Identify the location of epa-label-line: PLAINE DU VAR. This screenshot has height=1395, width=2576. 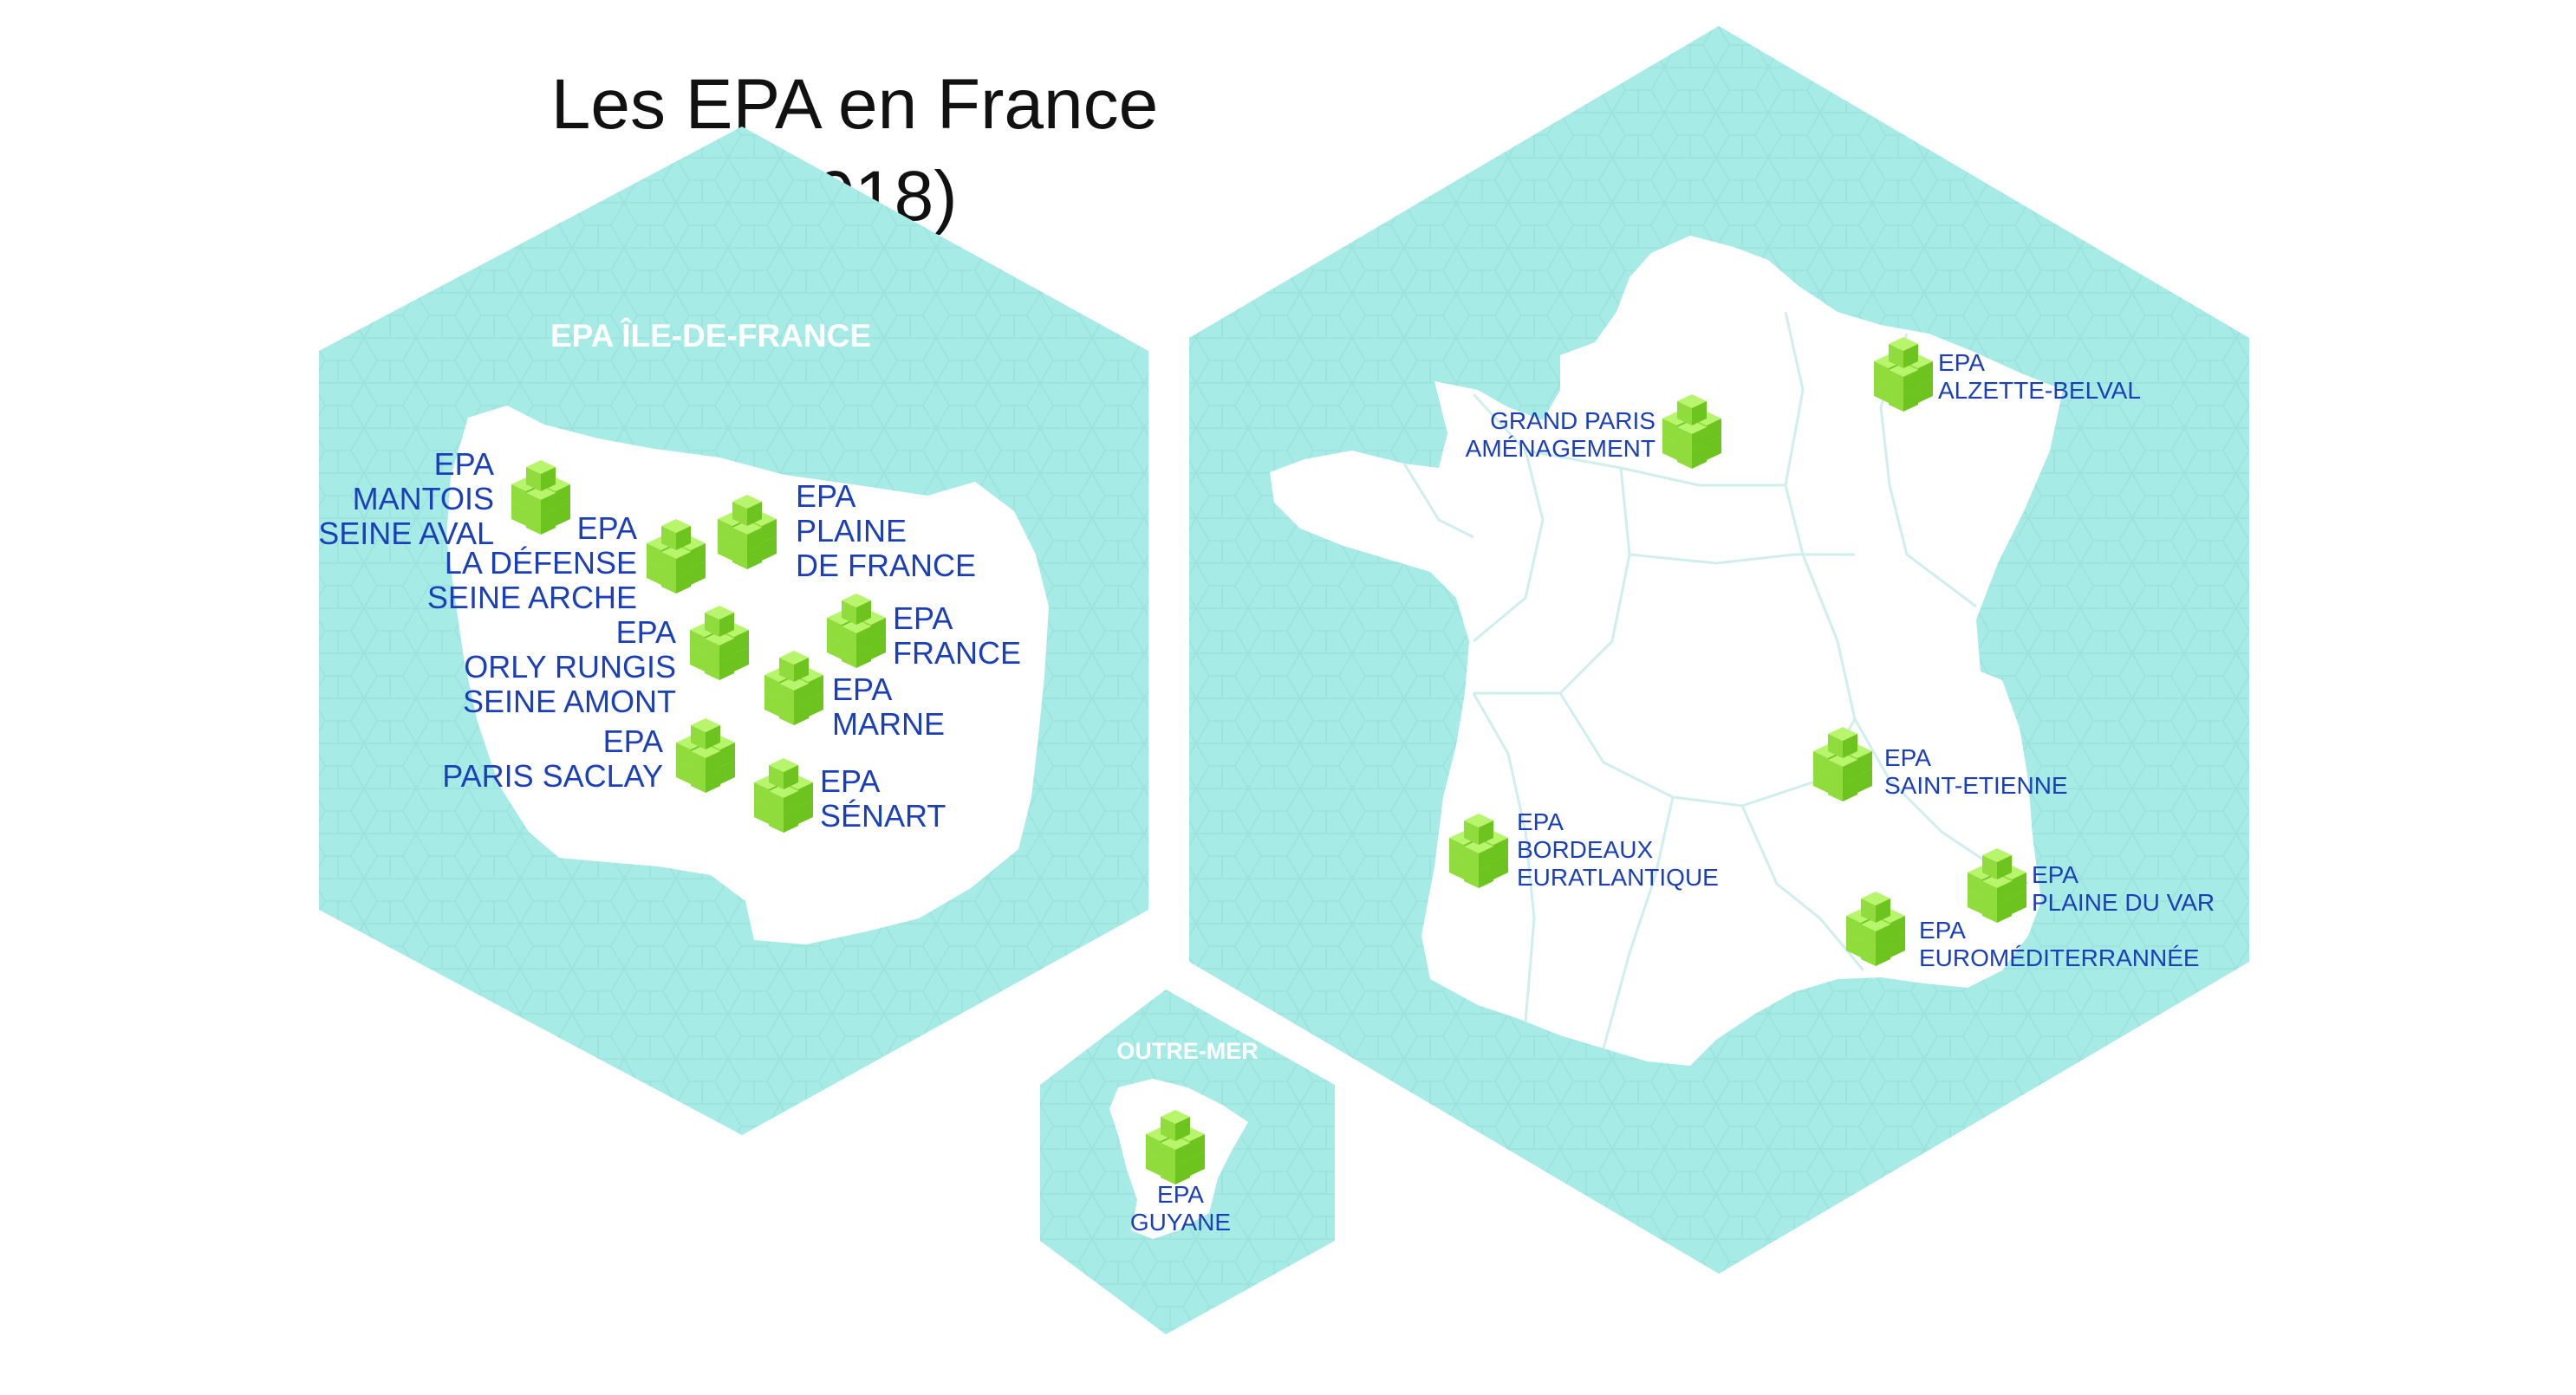
(2123, 902).